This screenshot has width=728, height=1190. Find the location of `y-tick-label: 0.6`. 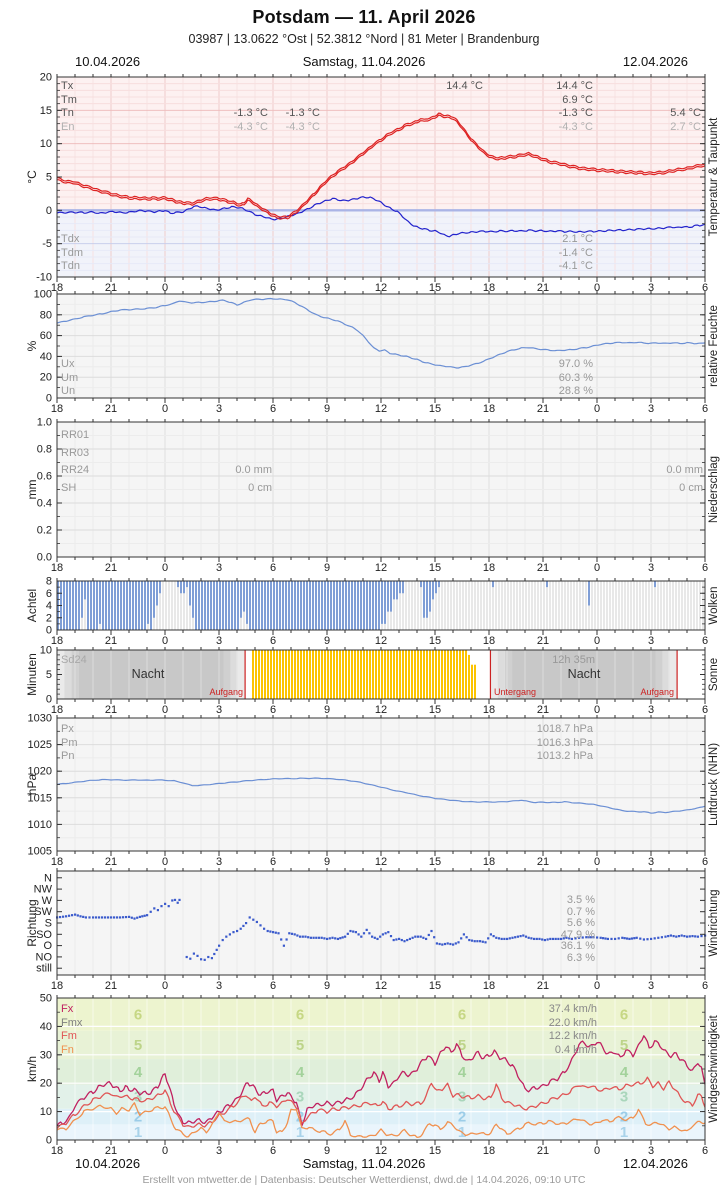

y-tick-label: 0.6 is located at coordinates (44, 477).